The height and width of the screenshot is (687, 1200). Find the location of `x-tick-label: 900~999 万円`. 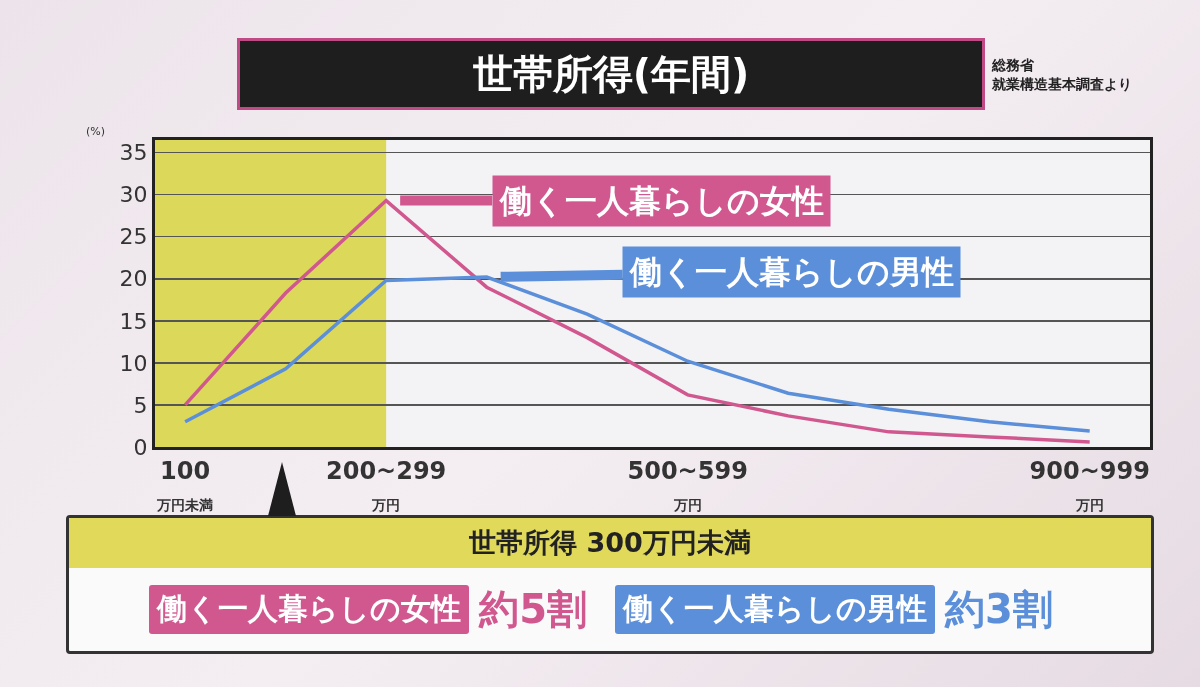

x-tick-label: 900~999 万円 is located at coordinates (1089, 484).